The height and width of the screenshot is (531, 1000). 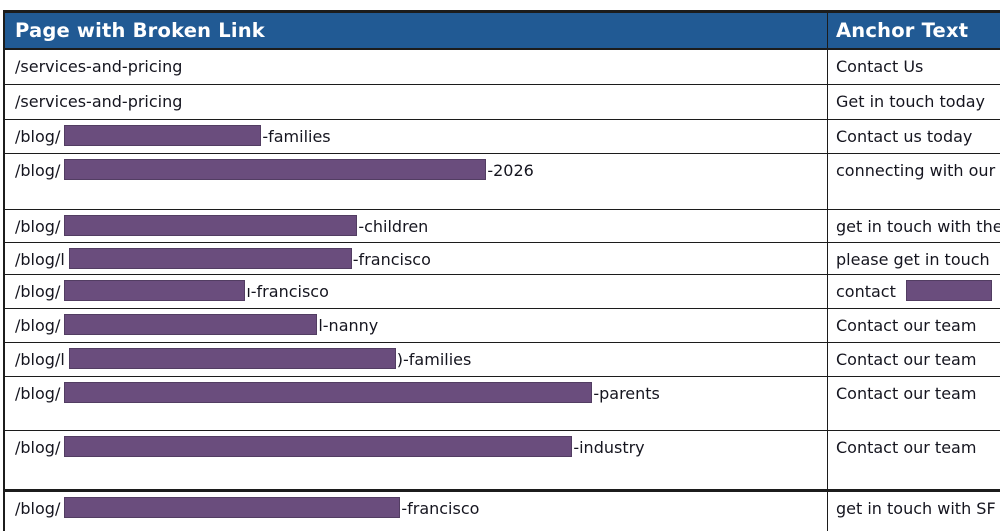 I want to click on anchor-text: Contact Us, so click(x=880, y=66).